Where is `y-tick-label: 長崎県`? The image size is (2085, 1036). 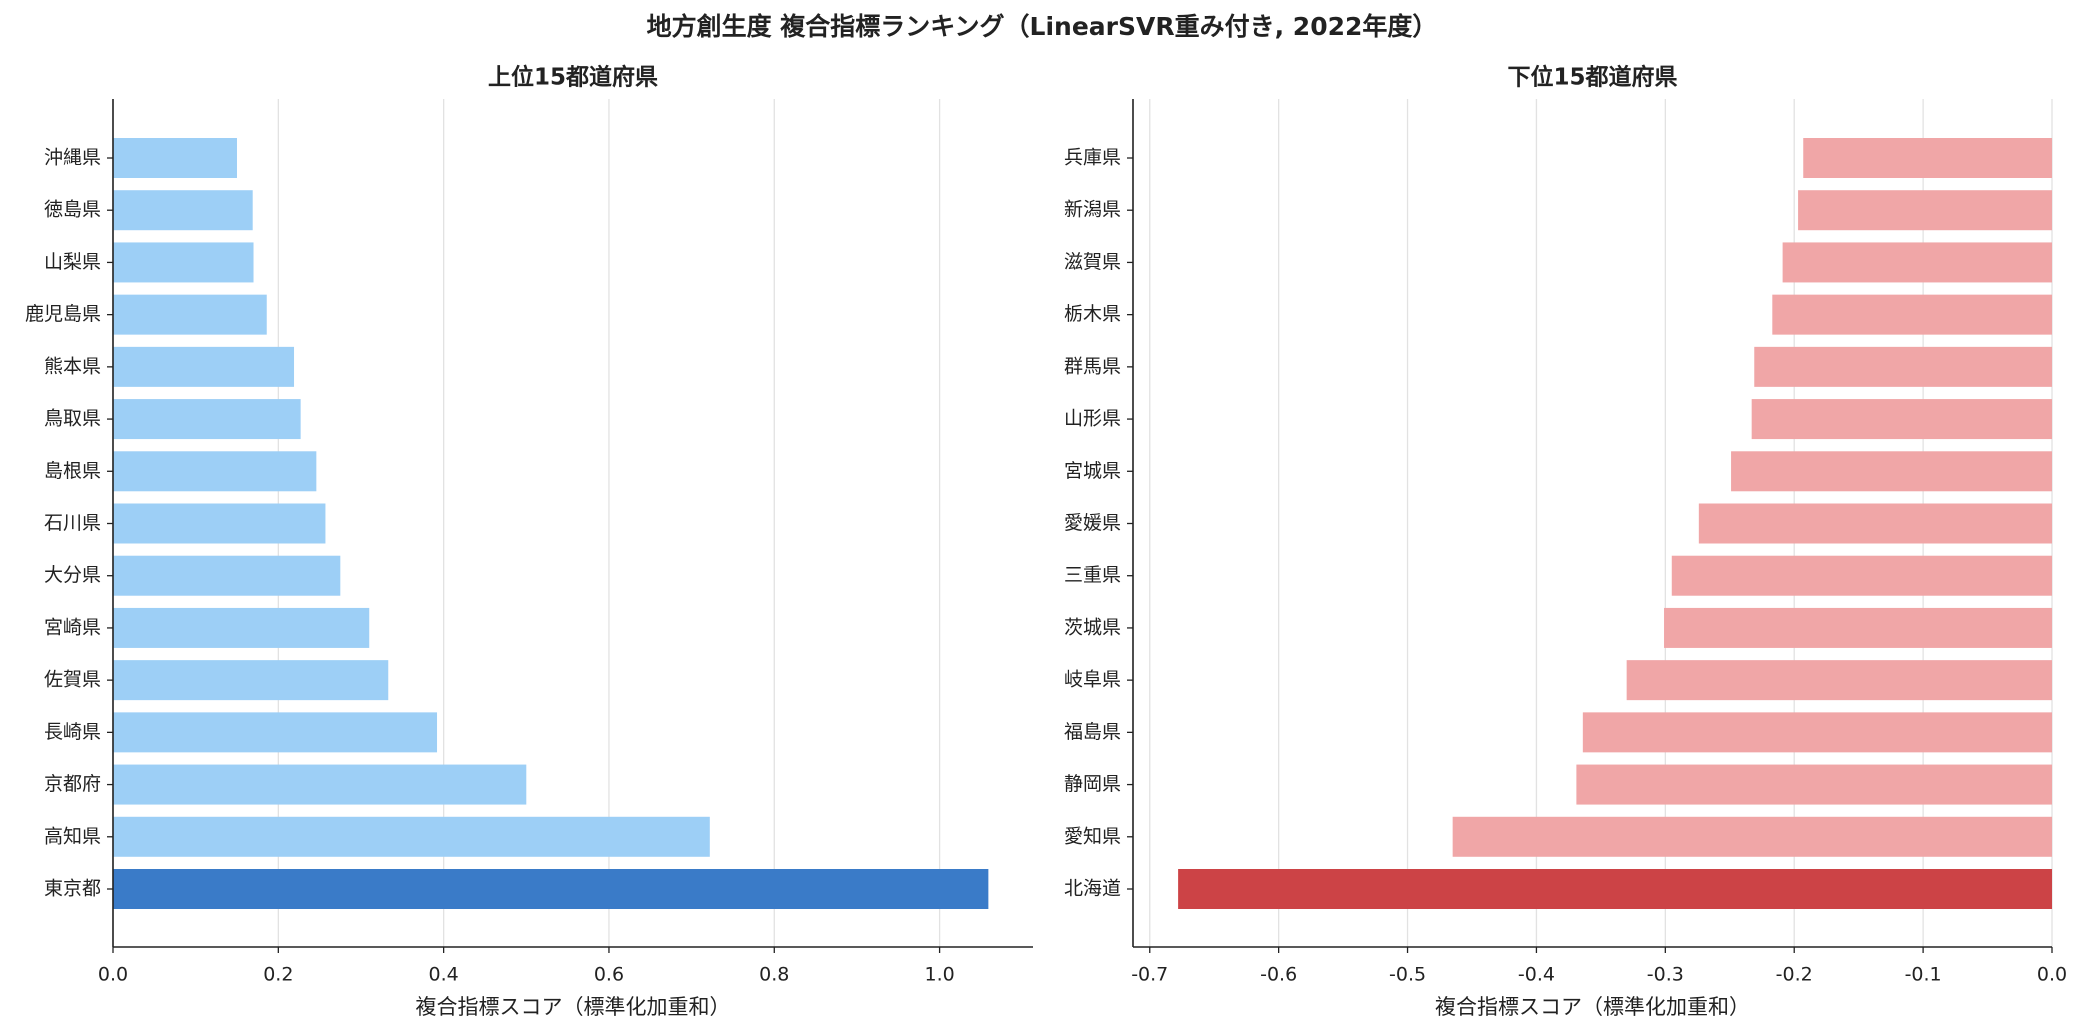 y-tick-label: 長崎県 is located at coordinates (72, 732).